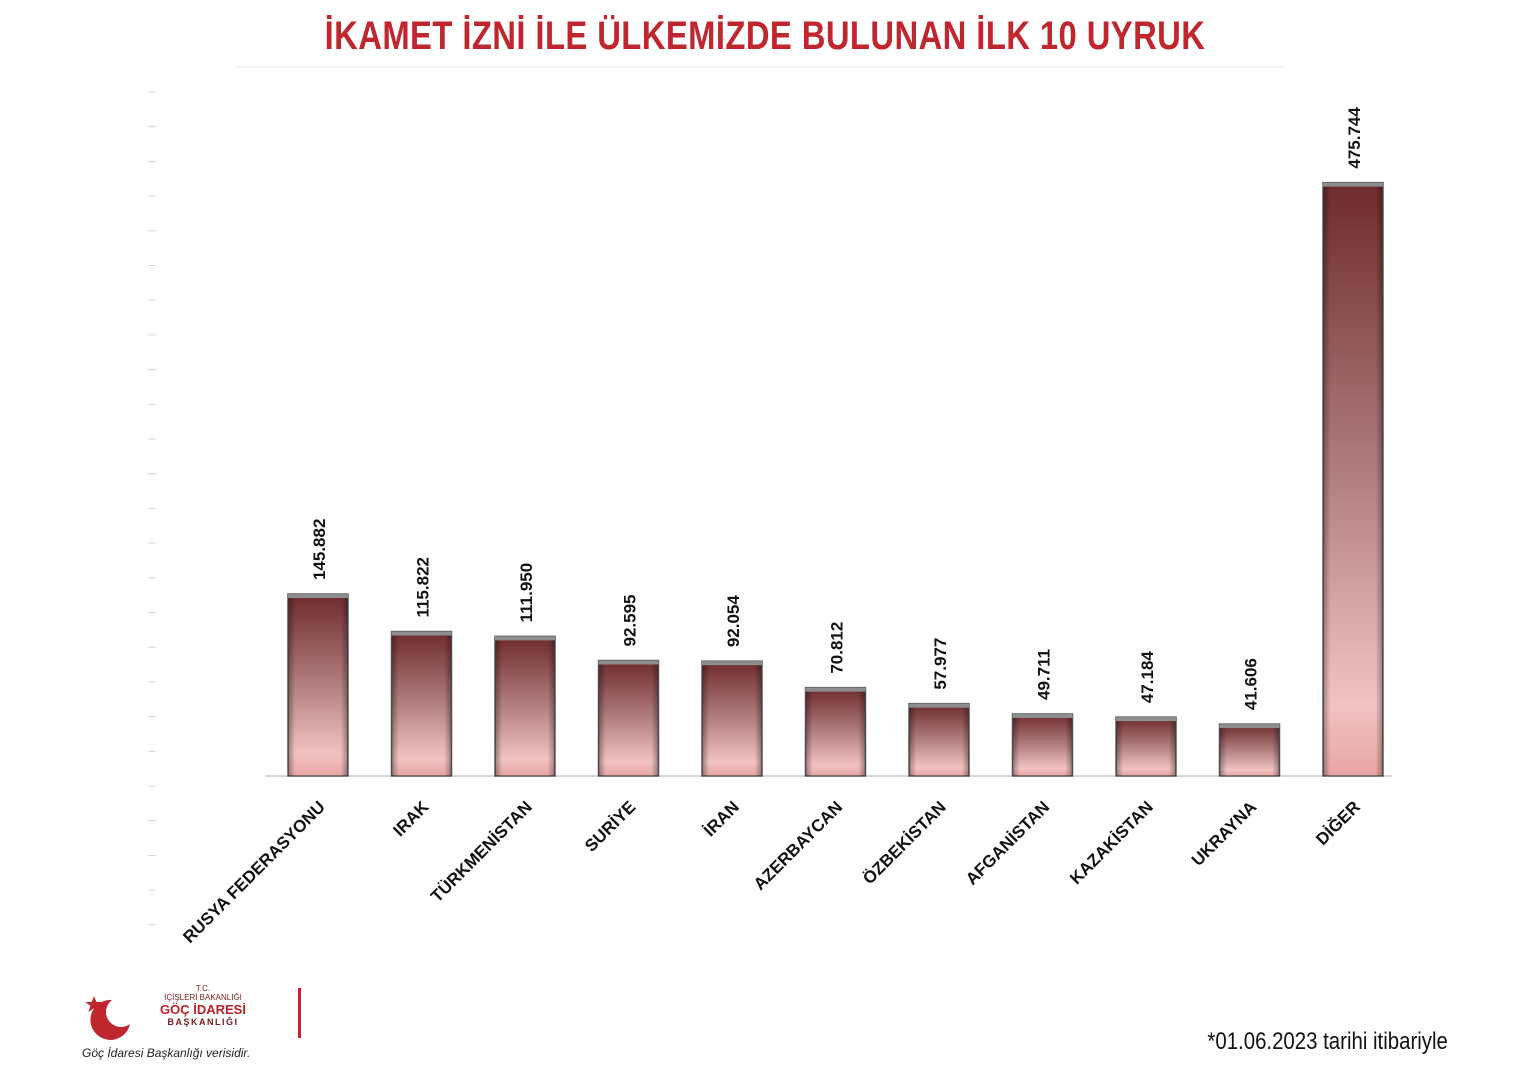  I want to click on category-label: AZERBAYCAN, so click(798, 845).